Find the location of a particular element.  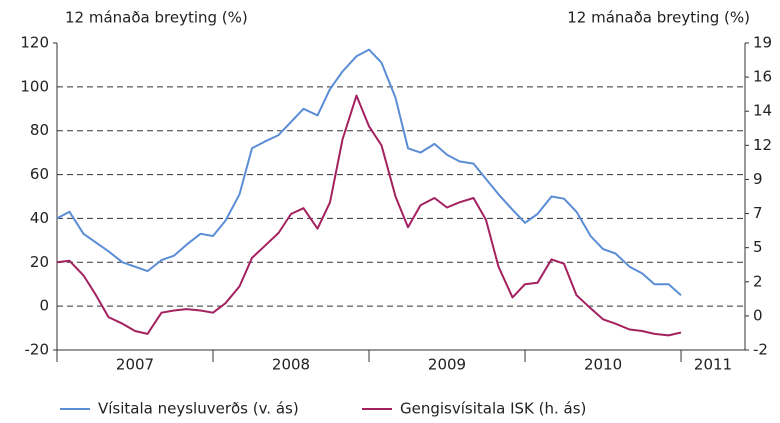

y-tick-label: 120 is located at coordinates (34, 43).